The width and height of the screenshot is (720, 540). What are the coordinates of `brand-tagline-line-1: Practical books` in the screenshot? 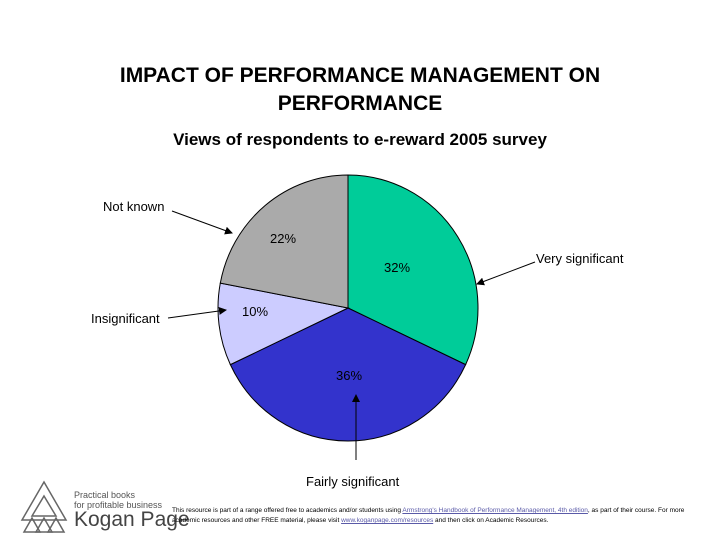 It's located at (105, 495).